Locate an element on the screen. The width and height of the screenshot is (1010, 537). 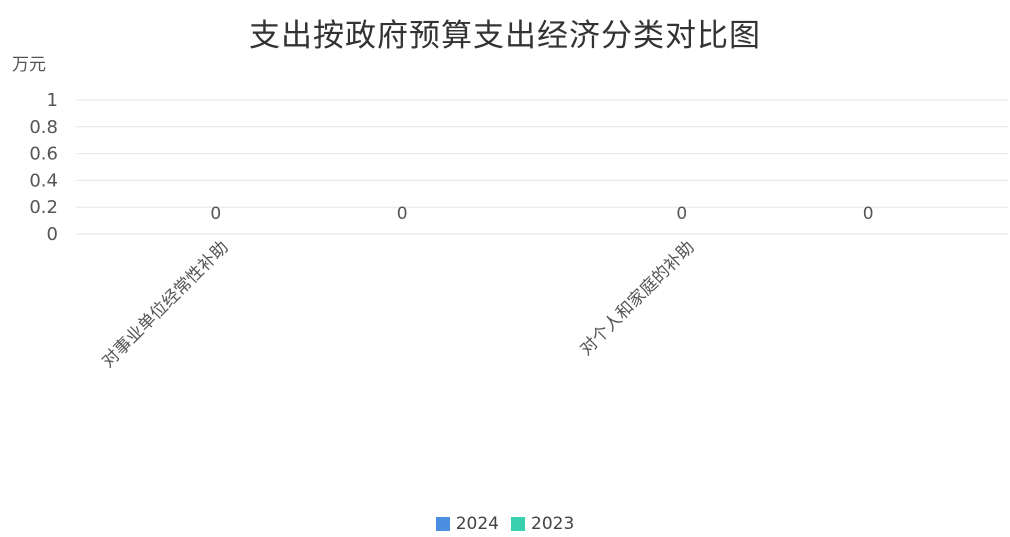
legend-label-2024: 2024 is located at coordinates (477, 524).